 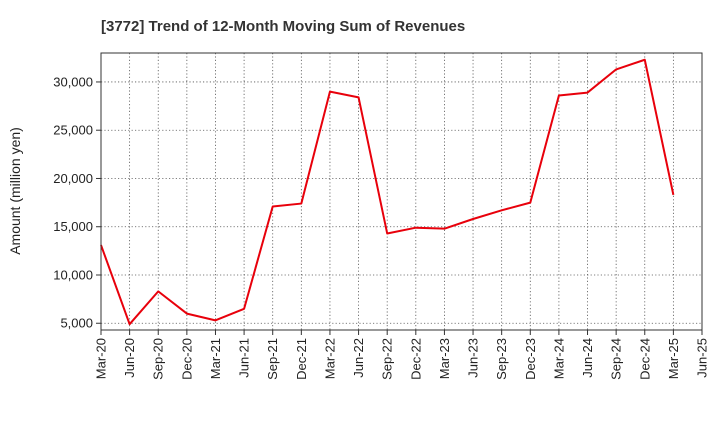 I want to click on x-tick-label: Sep-22, so click(x=387, y=359).